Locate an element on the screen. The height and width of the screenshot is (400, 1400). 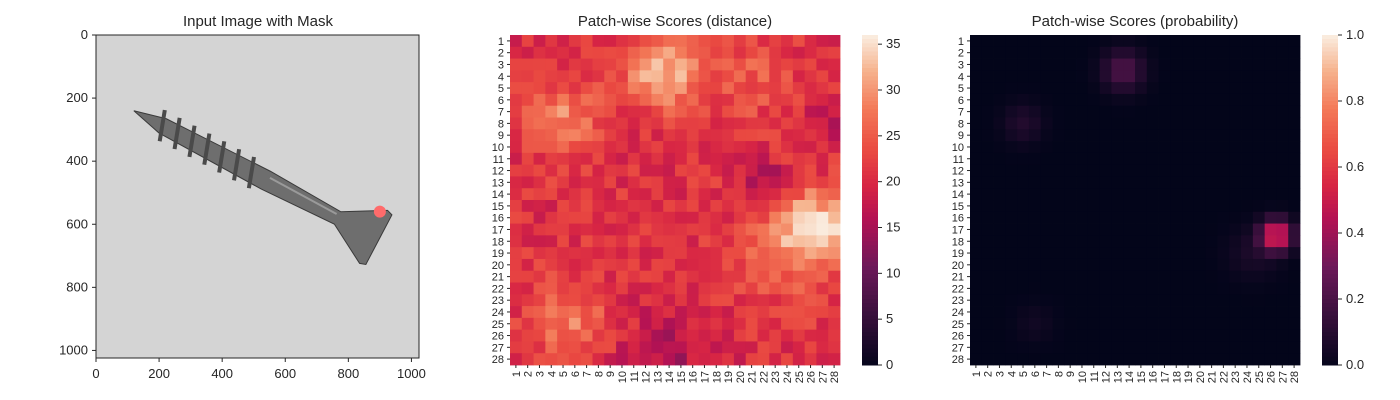
colorbar-tick-label: 0.4 is located at coordinates (1355, 232).